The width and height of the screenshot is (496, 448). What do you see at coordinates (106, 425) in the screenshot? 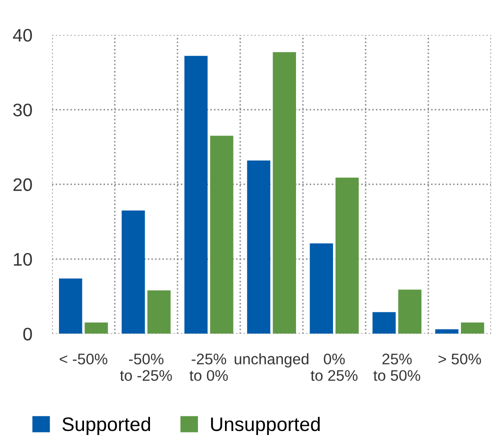
I see `legend-label: Supported` at bounding box center [106, 425].